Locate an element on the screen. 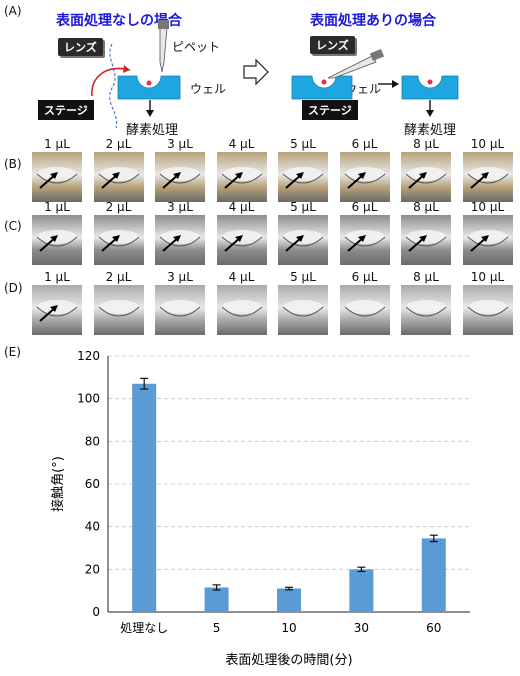 This screenshot has height=676, width=520. y-tick-label: 100 is located at coordinates (88, 399).